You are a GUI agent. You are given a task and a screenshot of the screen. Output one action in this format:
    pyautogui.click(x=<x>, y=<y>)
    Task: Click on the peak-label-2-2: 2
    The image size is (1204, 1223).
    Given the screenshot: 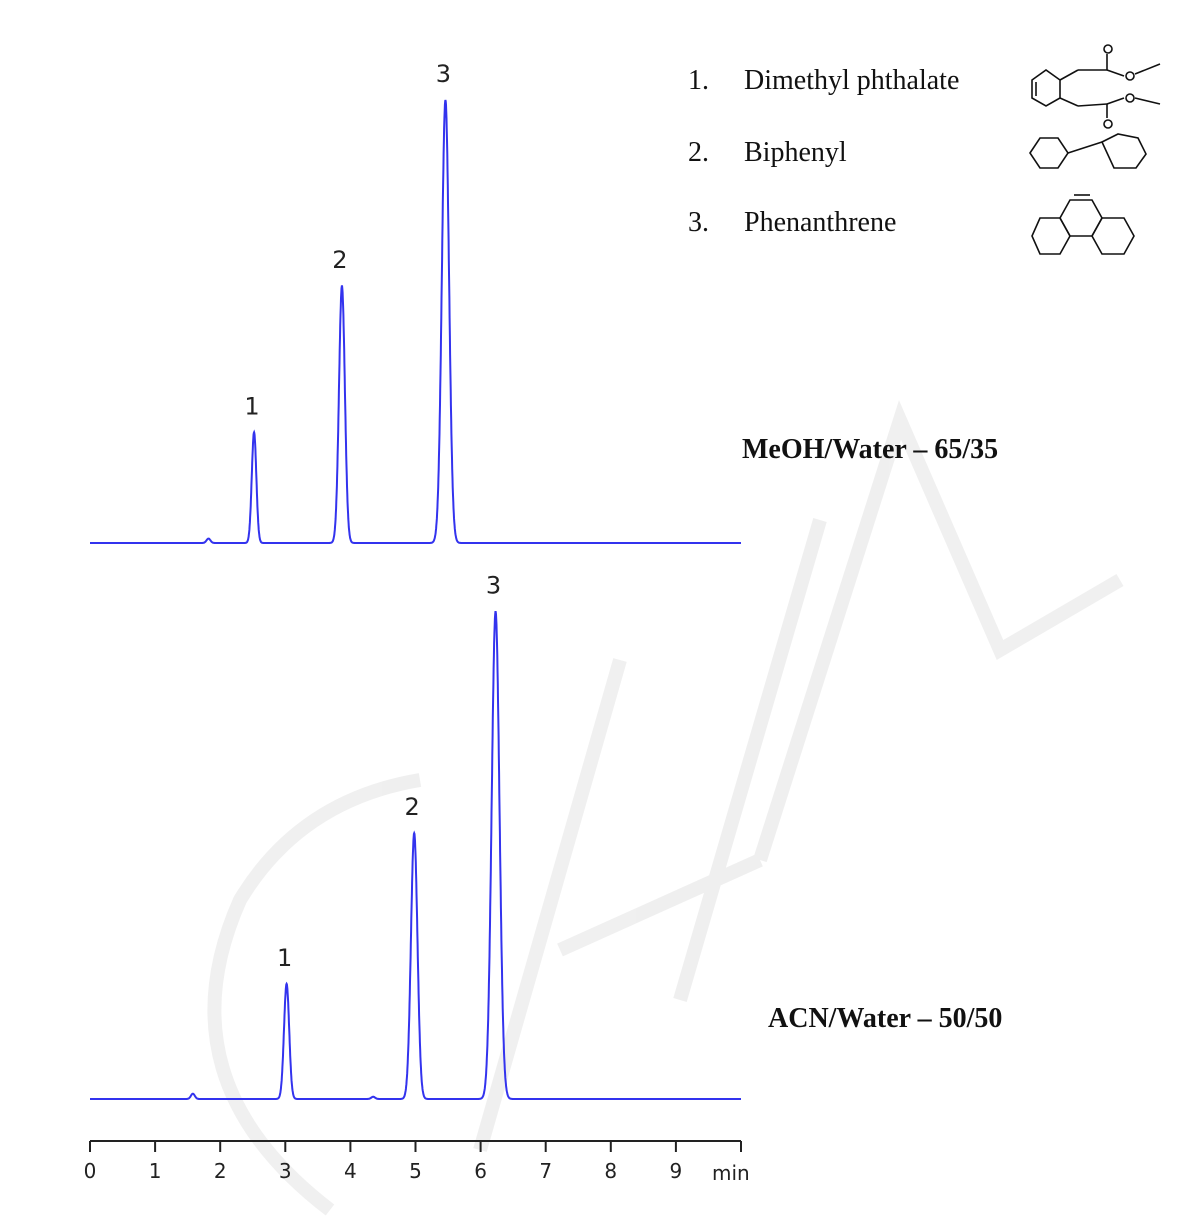 What is the action you would take?
    pyautogui.click(x=412, y=807)
    